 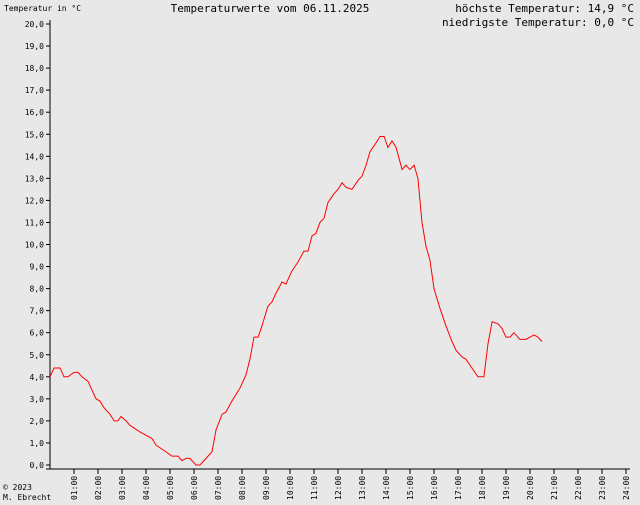 I want to click on chart-title: Temperaturwerte vom 06.11.2025, so click(x=270, y=8).